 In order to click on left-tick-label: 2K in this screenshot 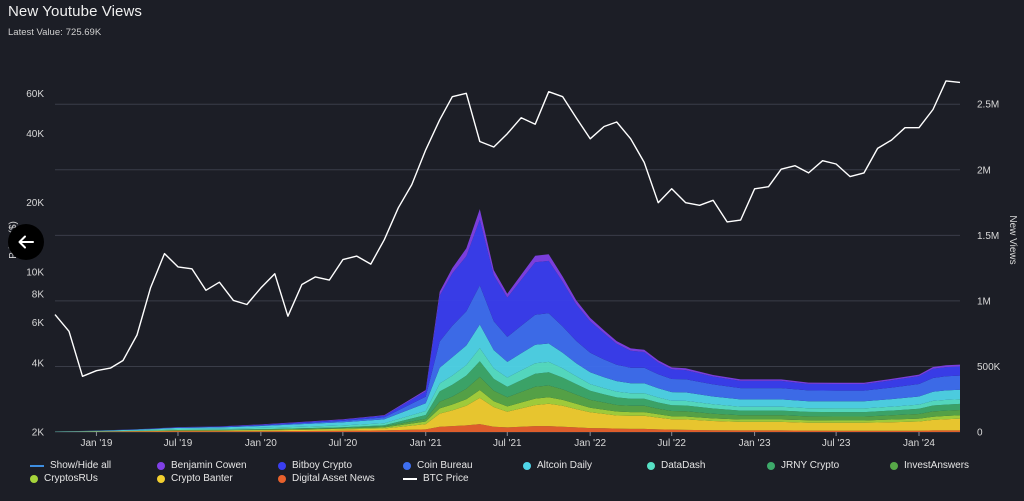, I will do `click(38, 433)`.